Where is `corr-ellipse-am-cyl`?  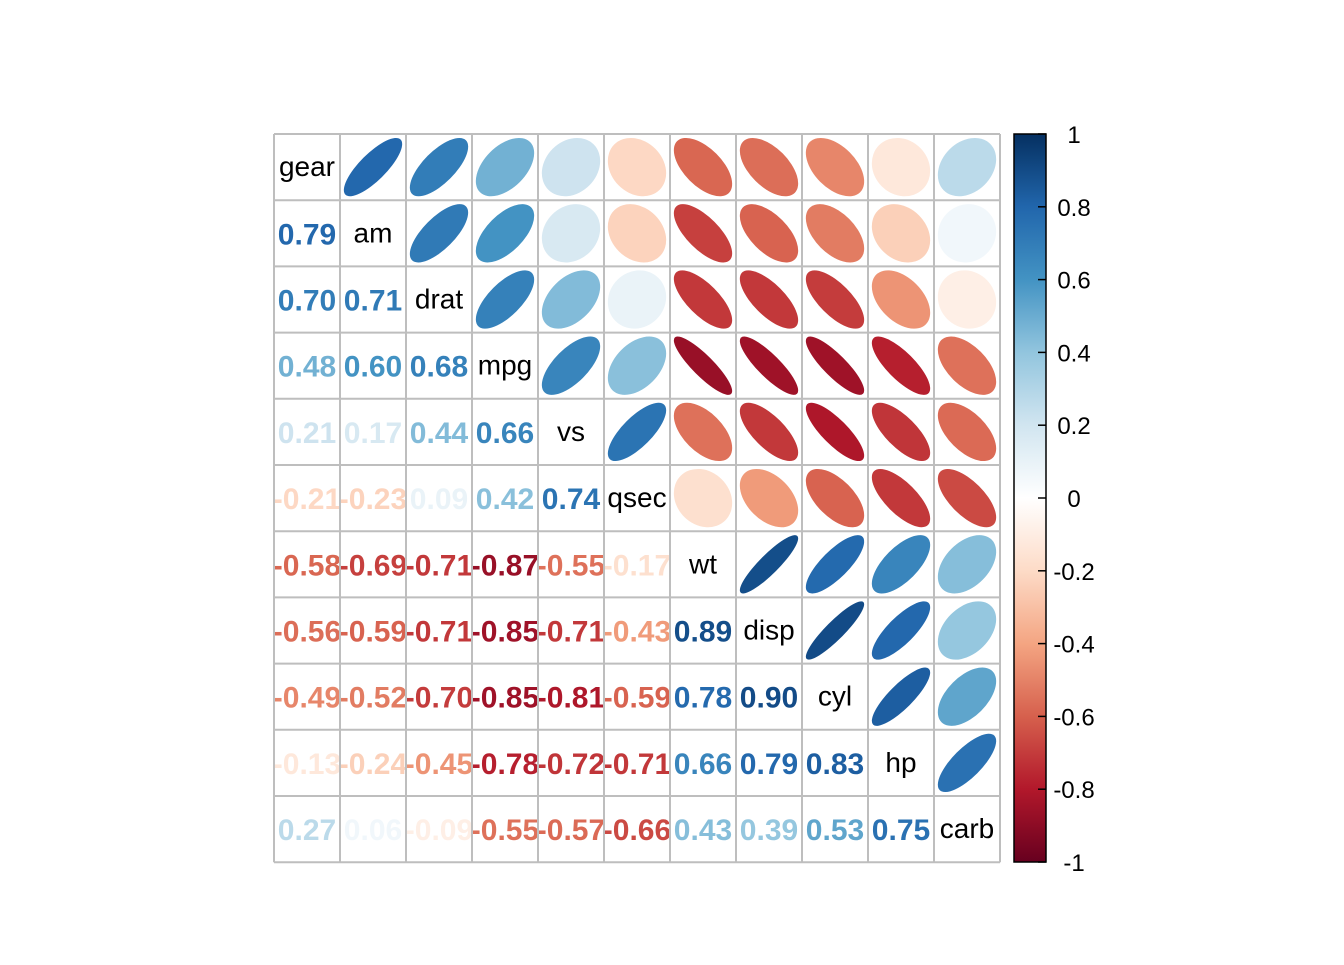
corr-ellipse-am-cyl is located at coordinates (835, 233).